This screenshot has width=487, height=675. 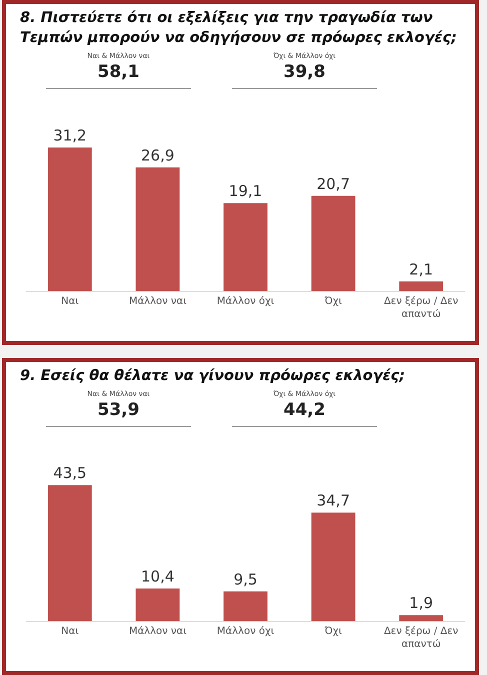 I want to click on chart-title: 9. Εσείς θα θέλατε να γίνουν πρόωρες εκλογές;, so click(x=212, y=376).